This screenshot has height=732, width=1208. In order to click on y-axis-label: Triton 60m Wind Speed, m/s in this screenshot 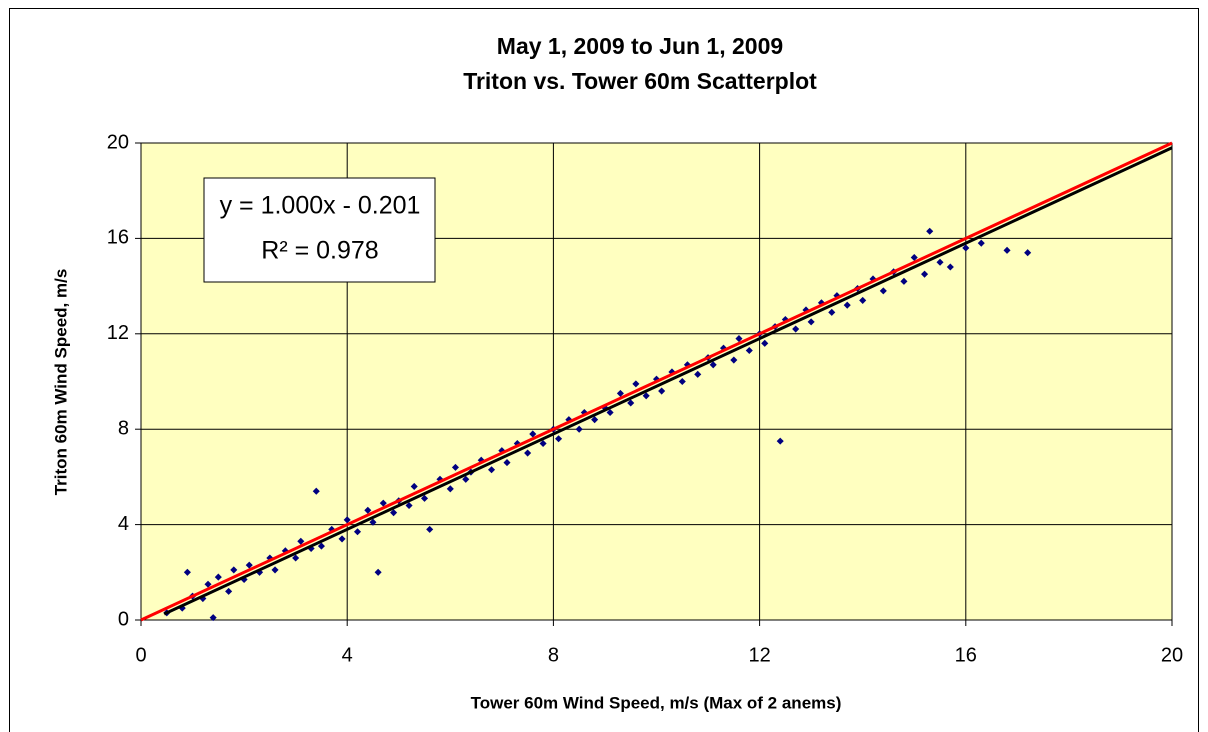, I will do `click(60, 382)`.